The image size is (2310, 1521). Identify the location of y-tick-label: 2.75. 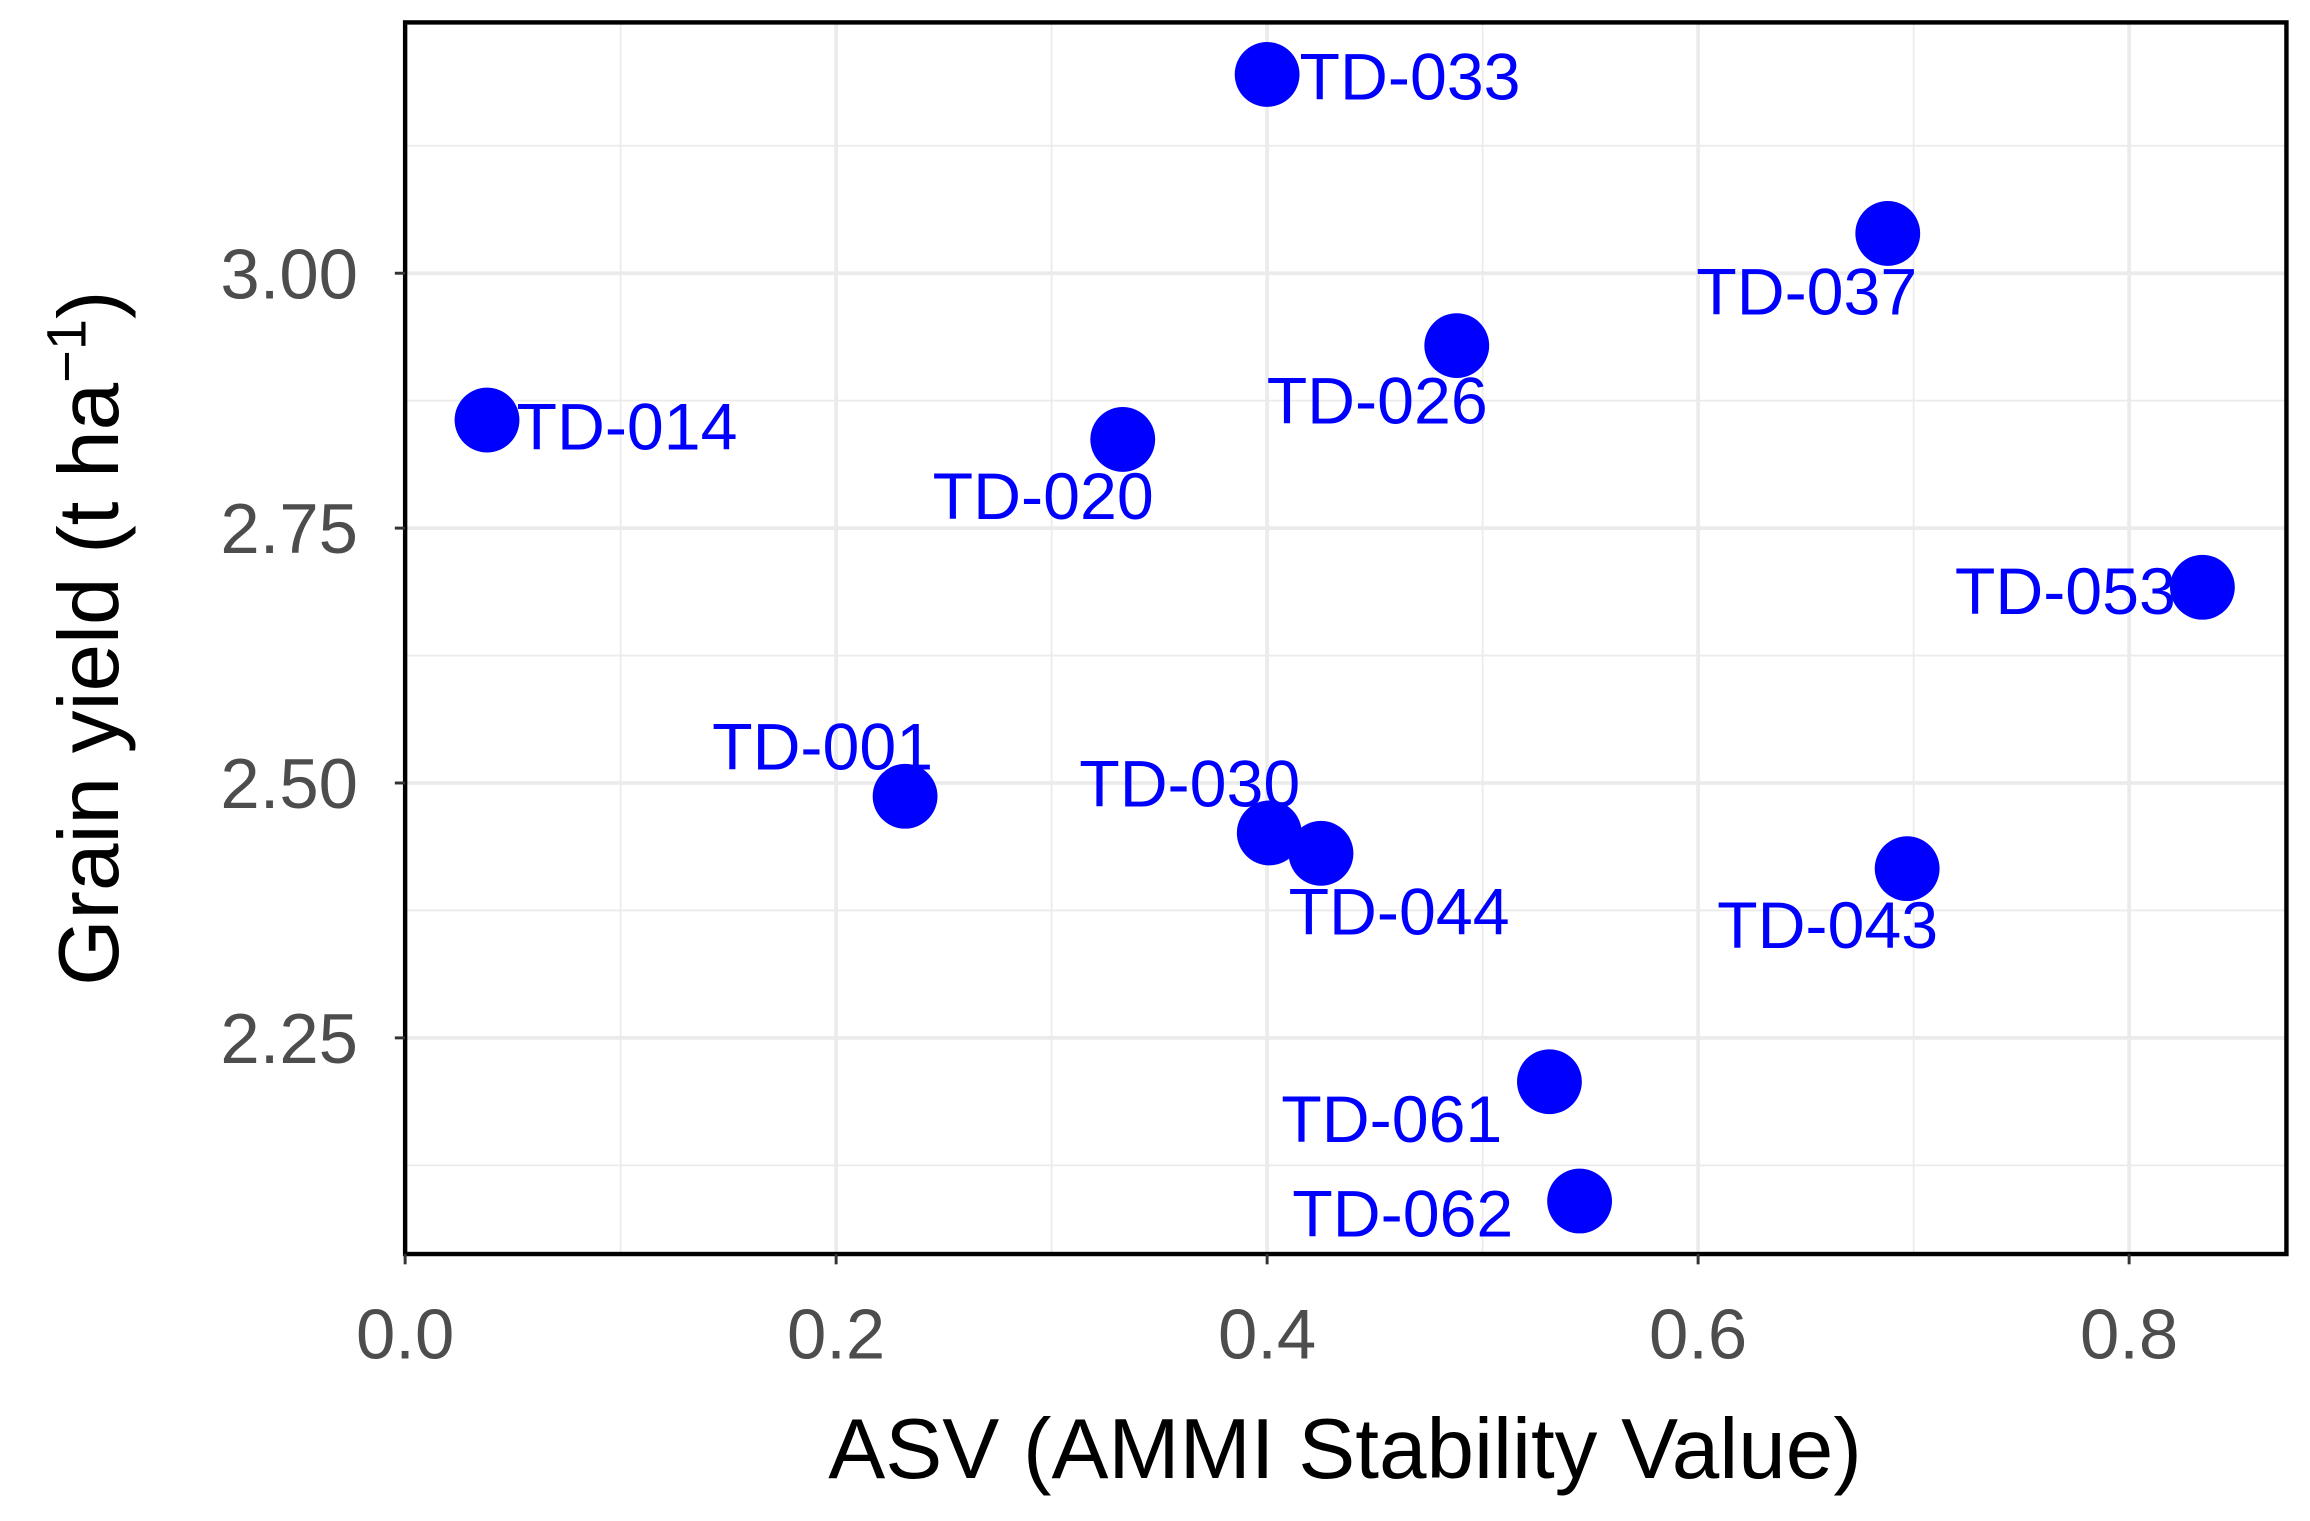
(289, 528).